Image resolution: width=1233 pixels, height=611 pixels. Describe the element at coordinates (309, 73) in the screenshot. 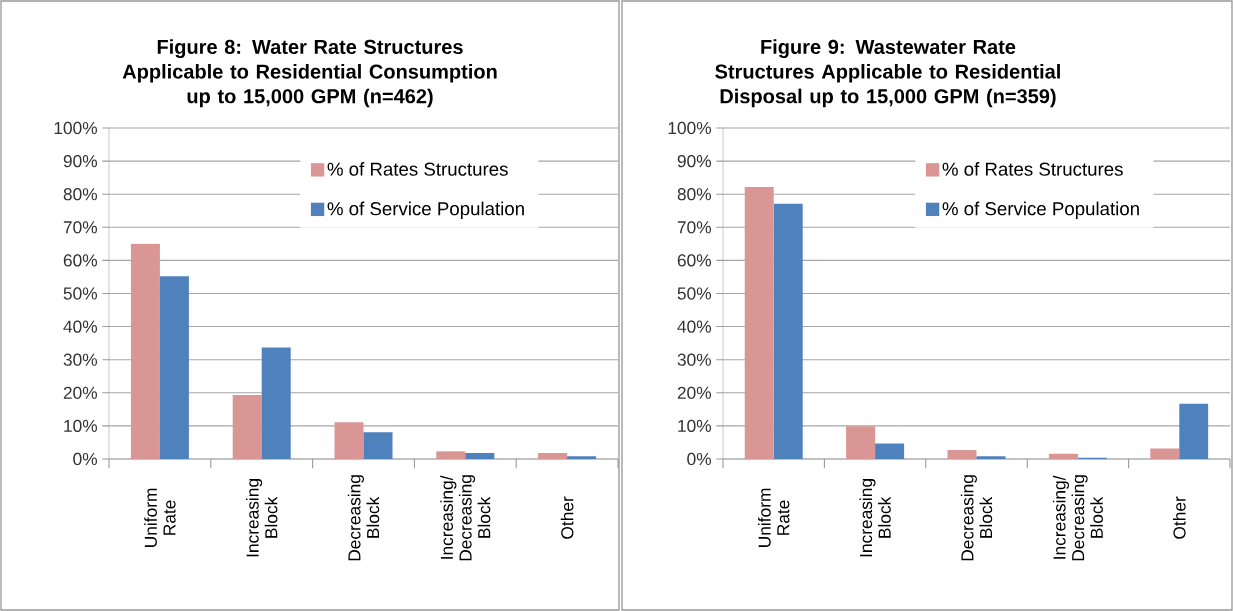

I see `chart-title: Figure 8: Water Rate Structures Applicable to Residential Consumption up to 15,000 GPM (n=462)` at that location.